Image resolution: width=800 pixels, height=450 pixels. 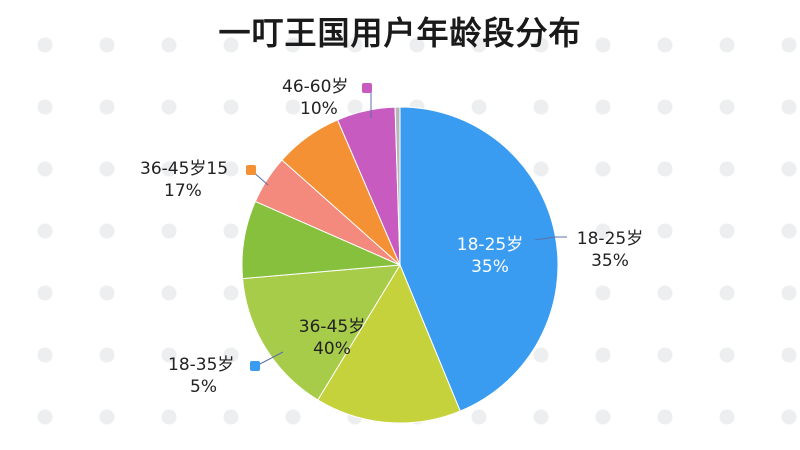 I want to click on label-inner-green: 36-45岁 40%, so click(x=332, y=338).